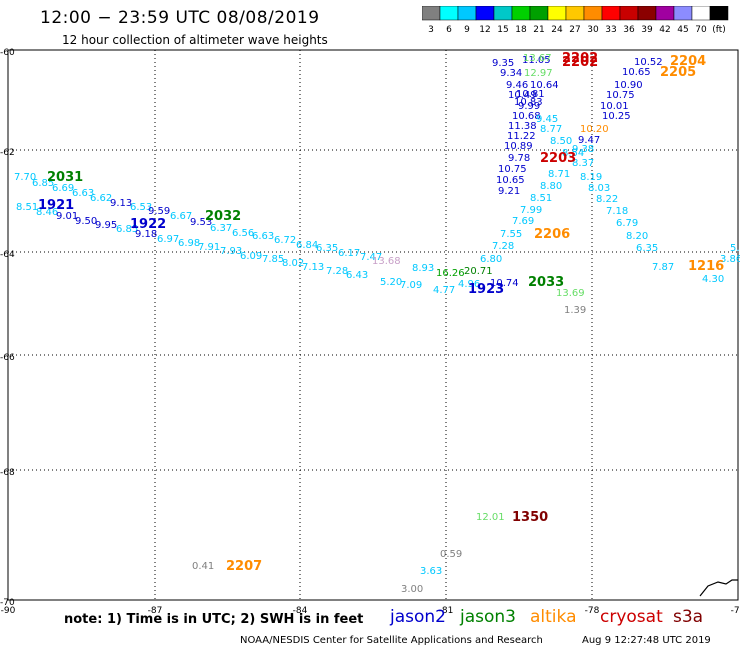  Describe the element at coordinates (313, 267) in the screenshot. I see `swh-value: 7.13` at that location.